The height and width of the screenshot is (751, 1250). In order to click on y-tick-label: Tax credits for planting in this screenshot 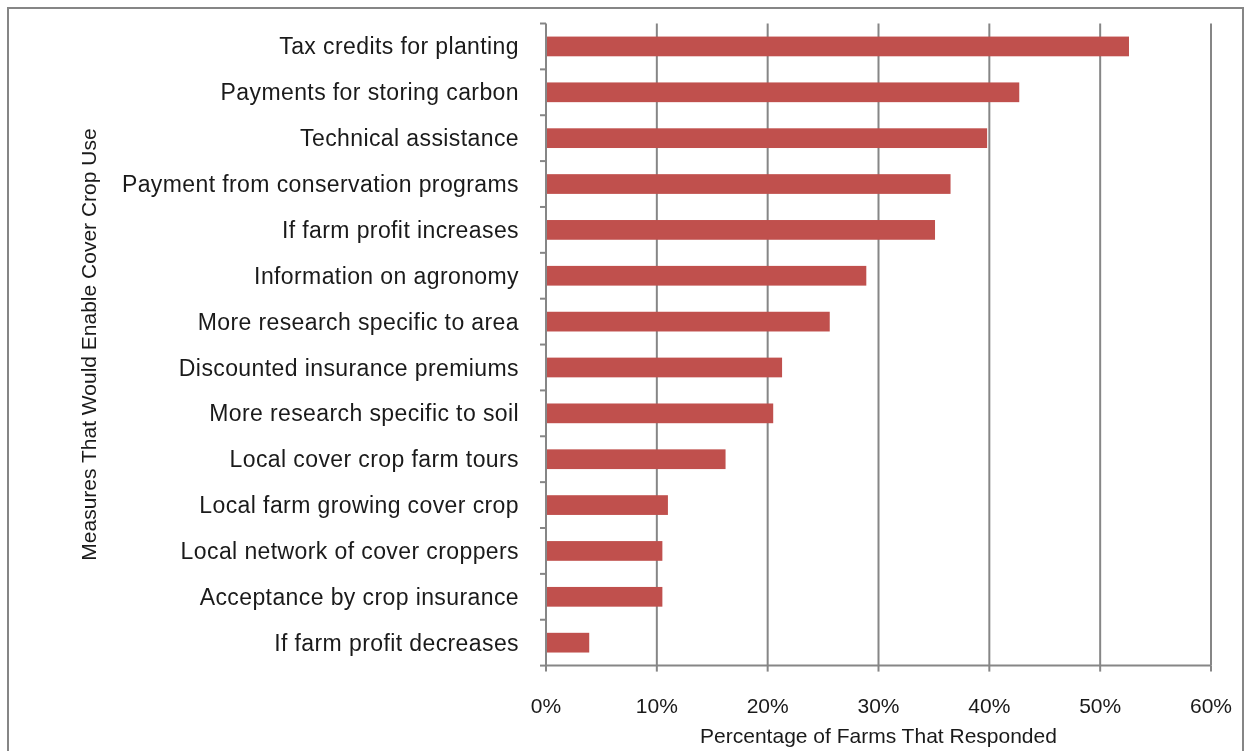, I will do `click(399, 46)`.